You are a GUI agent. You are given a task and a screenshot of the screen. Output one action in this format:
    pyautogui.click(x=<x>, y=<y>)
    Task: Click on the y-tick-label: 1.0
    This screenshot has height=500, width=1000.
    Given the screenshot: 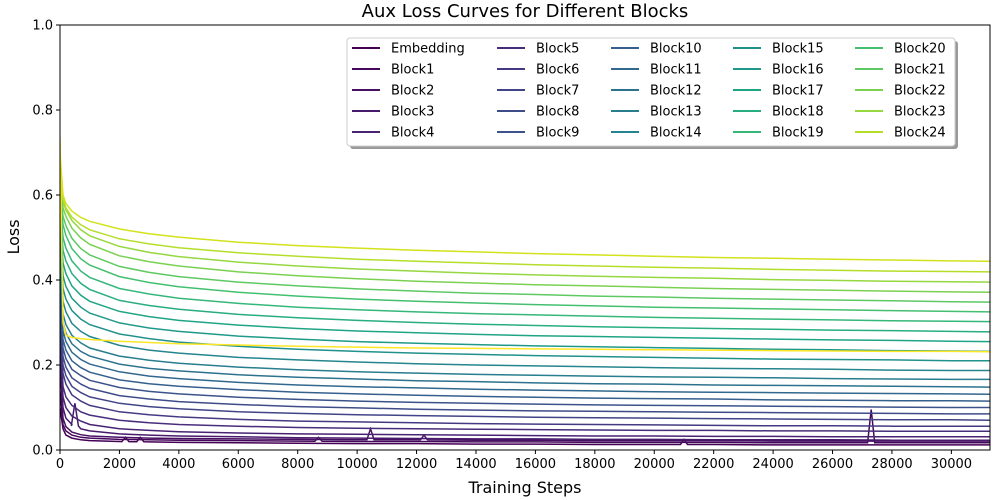 What is the action you would take?
    pyautogui.click(x=42, y=26)
    